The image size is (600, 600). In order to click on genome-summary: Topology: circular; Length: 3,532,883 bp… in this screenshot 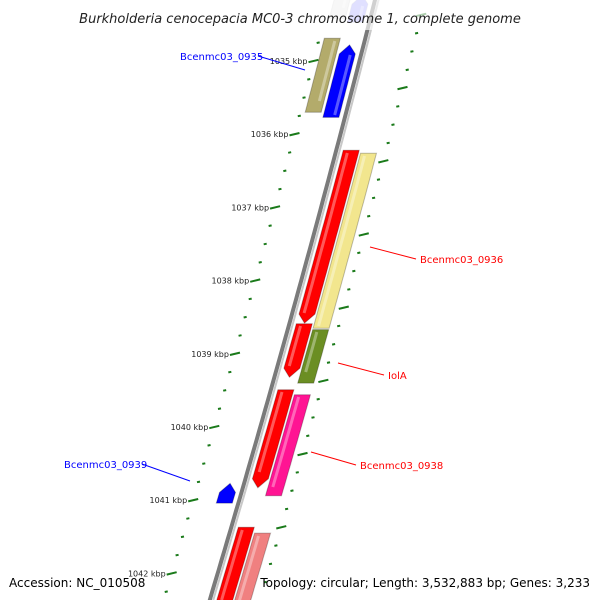, I will do `click(424, 583)`.